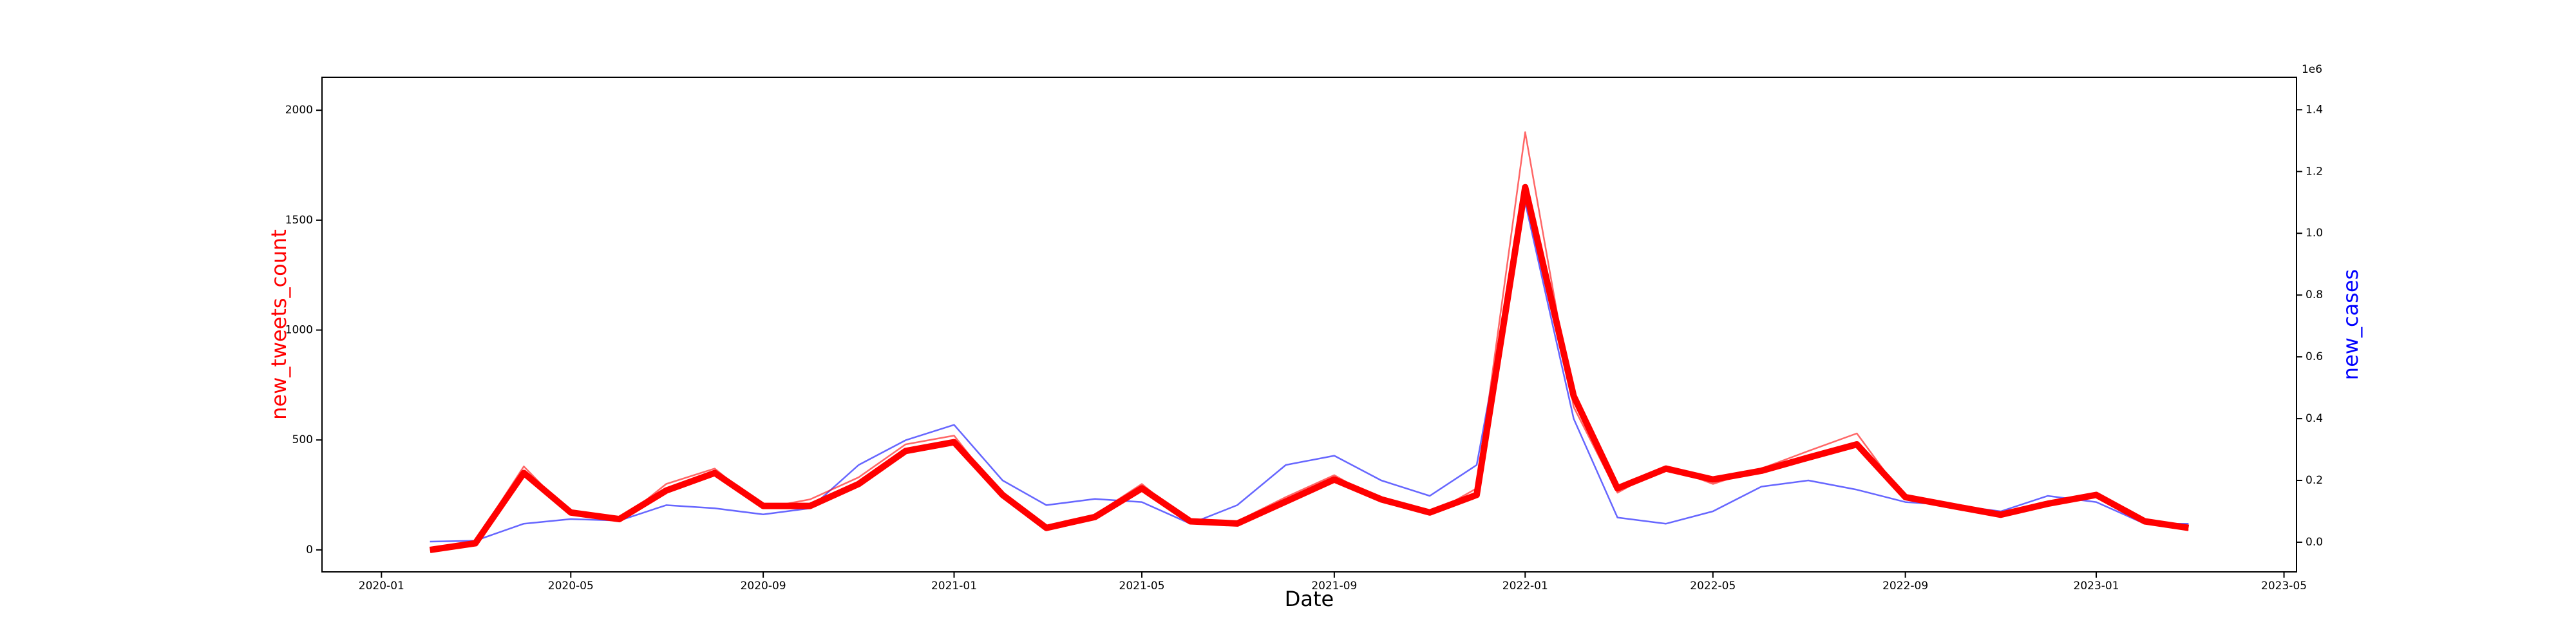 Image resolution: width=2576 pixels, height=644 pixels. What do you see at coordinates (2312, 69) in the screenshot?
I see `y2-offset-label: 1e6` at bounding box center [2312, 69].